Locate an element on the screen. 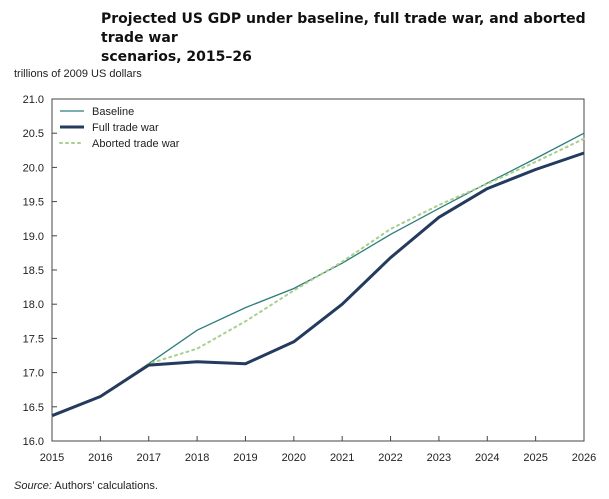  y-tick-label: 16.5 is located at coordinates (33, 408).